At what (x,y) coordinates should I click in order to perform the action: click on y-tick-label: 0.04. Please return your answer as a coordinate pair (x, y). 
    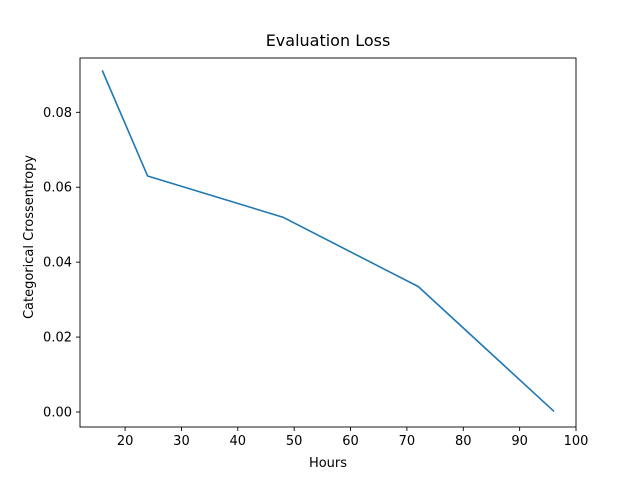
    Looking at the image, I should click on (57, 263).